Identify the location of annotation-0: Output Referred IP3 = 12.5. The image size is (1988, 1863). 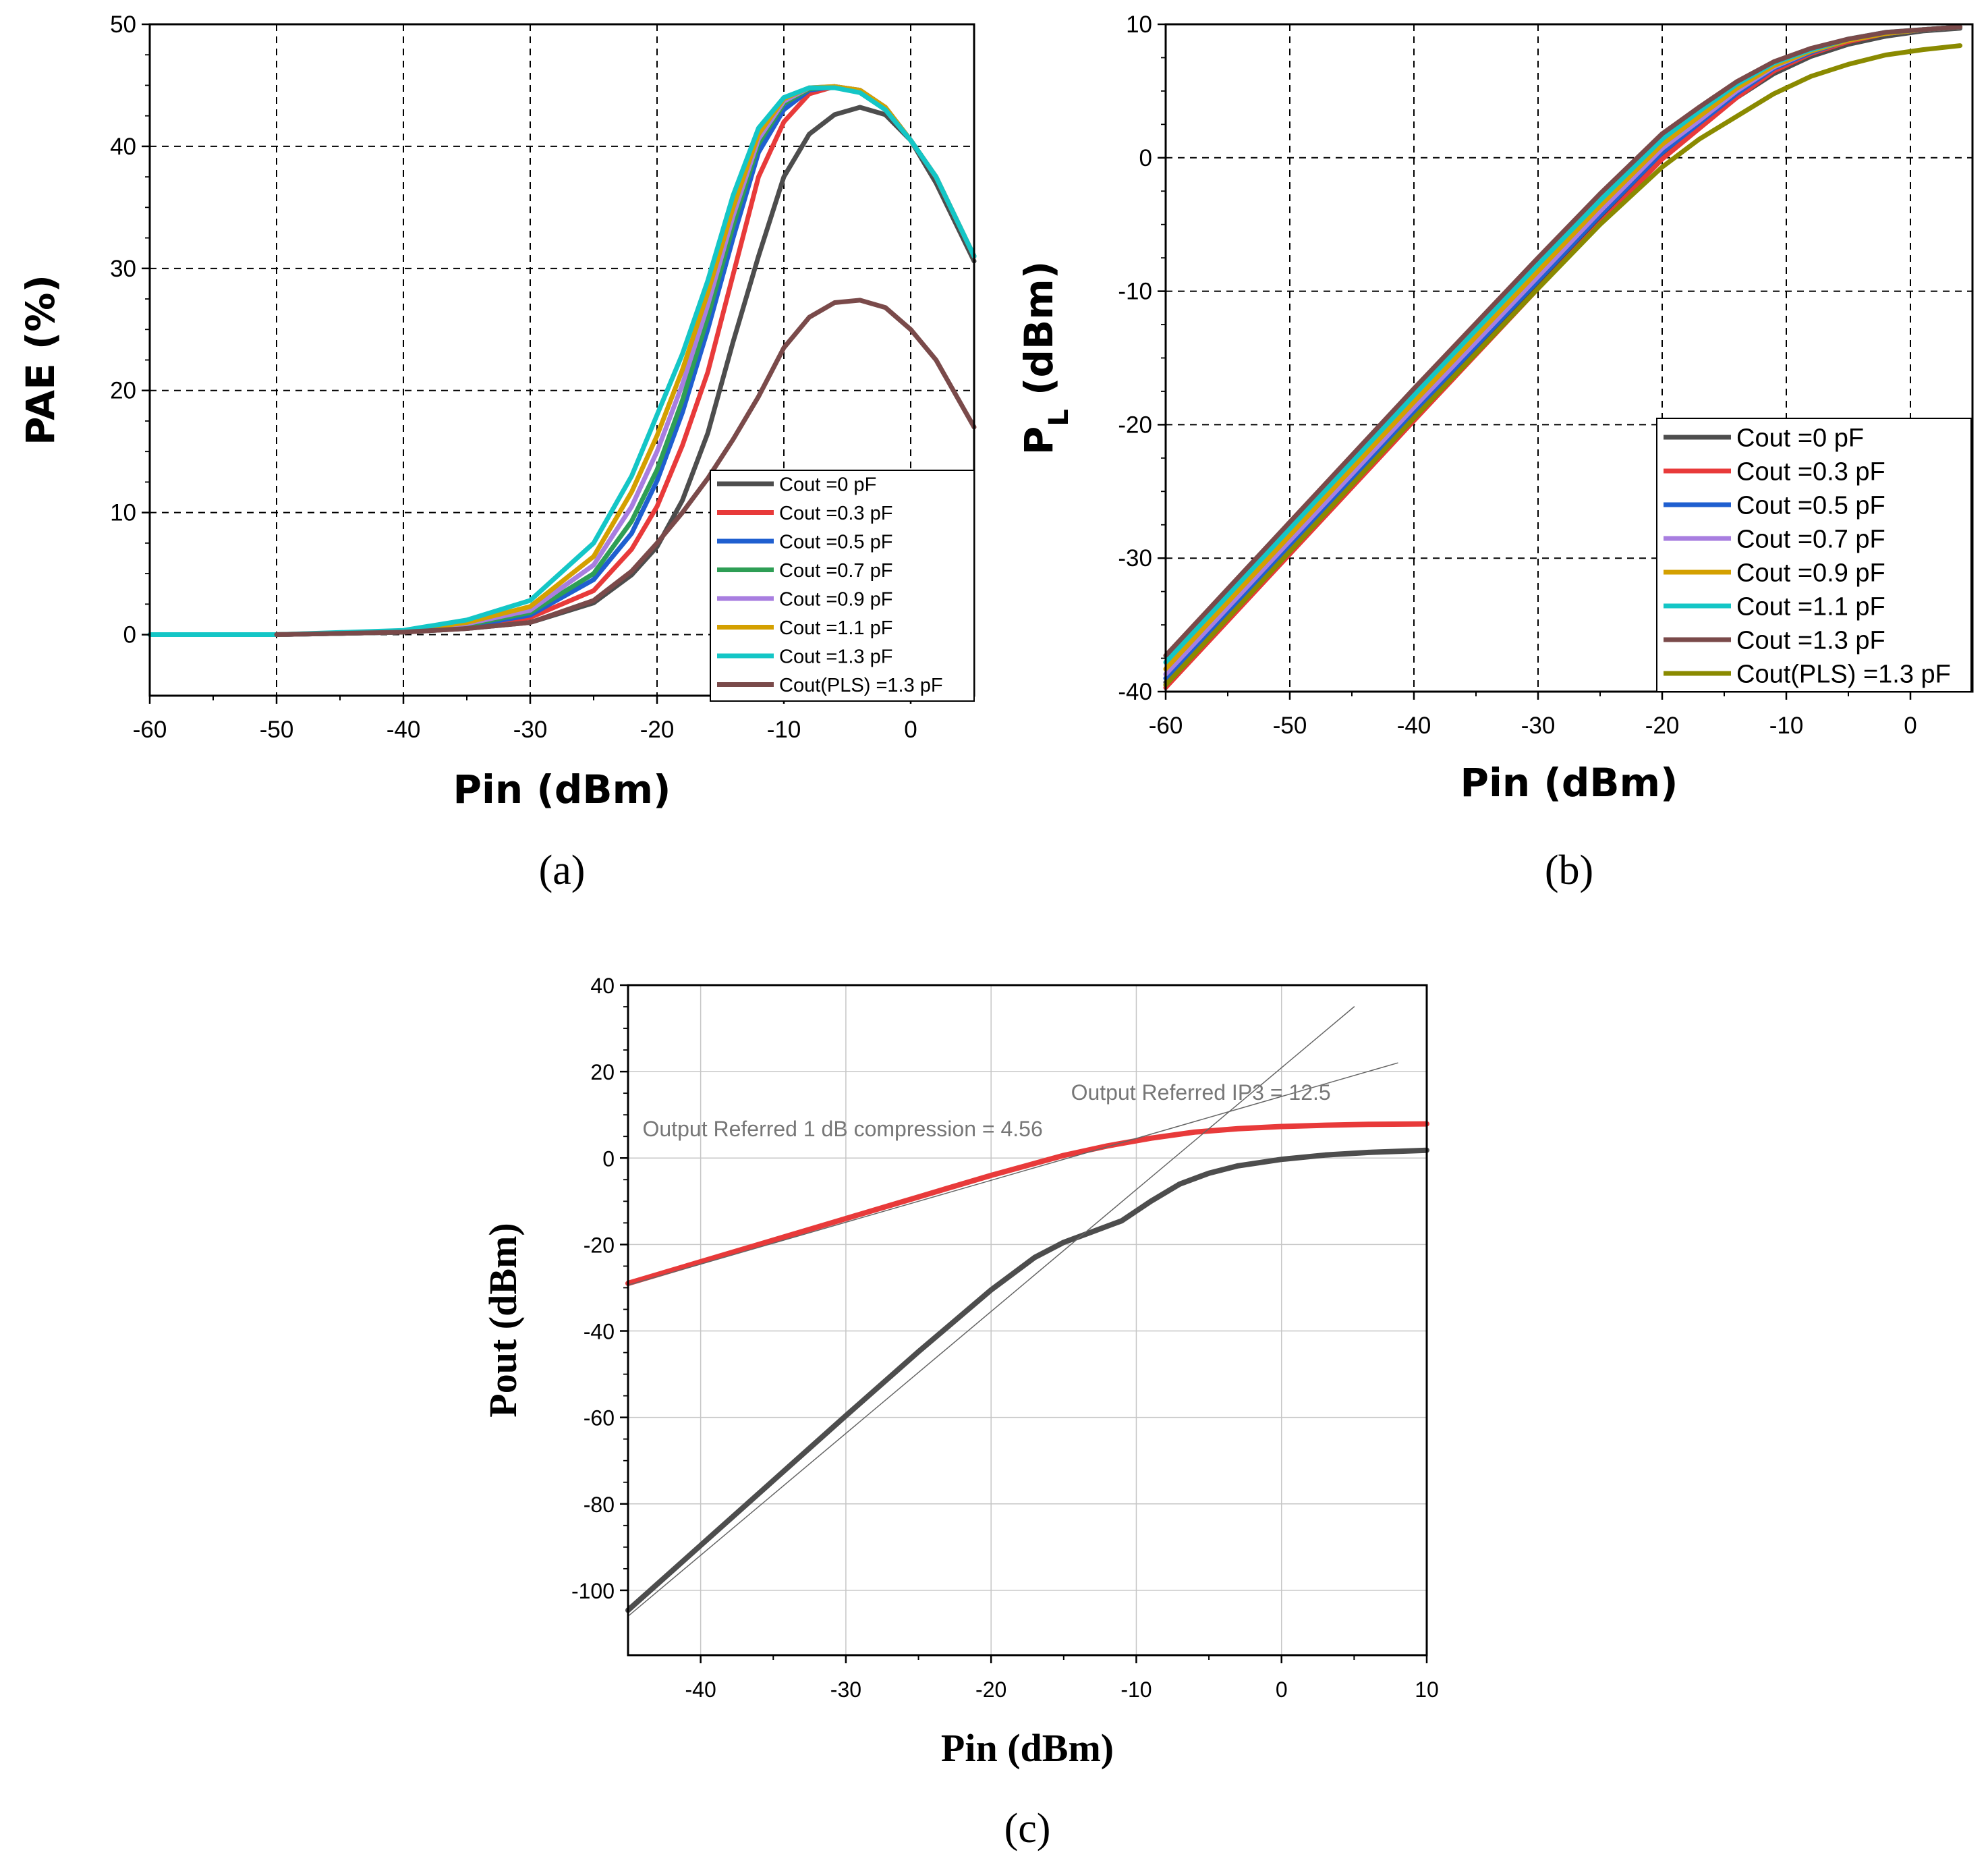
(1201, 1092).